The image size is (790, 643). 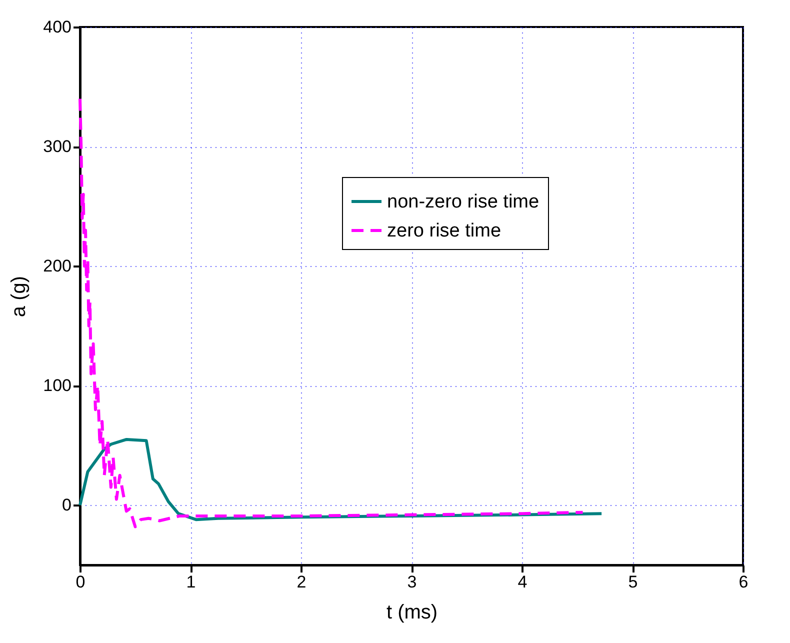 What do you see at coordinates (412, 582) in the screenshot?
I see `x-tick-label: 3` at bounding box center [412, 582].